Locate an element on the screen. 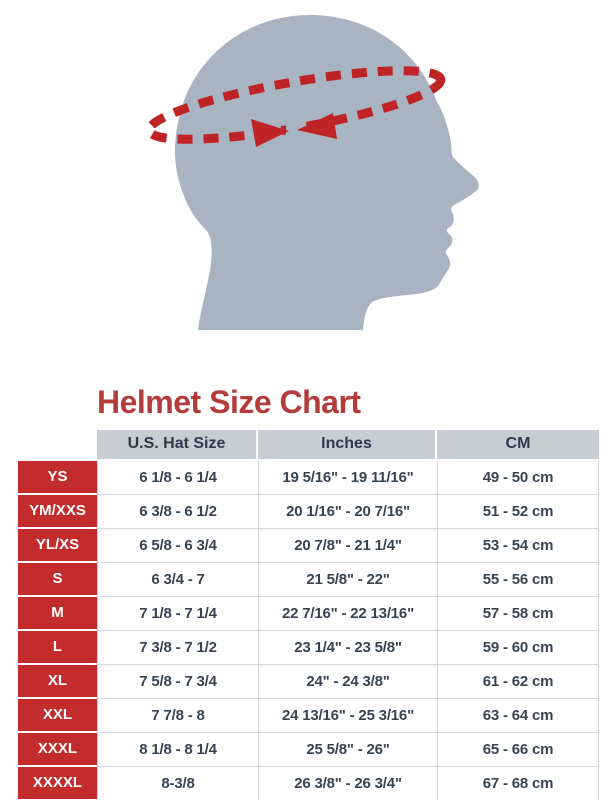 This screenshot has width=615, height=800. cm-cell: 51 - 52 cm is located at coordinates (518, 511).